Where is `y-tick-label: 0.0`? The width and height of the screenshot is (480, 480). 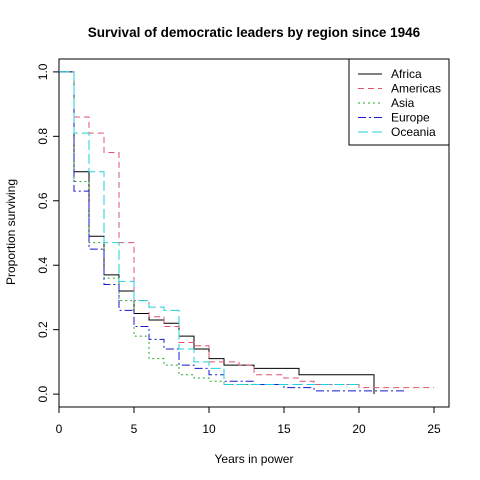
y-tick-label: 0.0 is located at coordinates (43, 393).